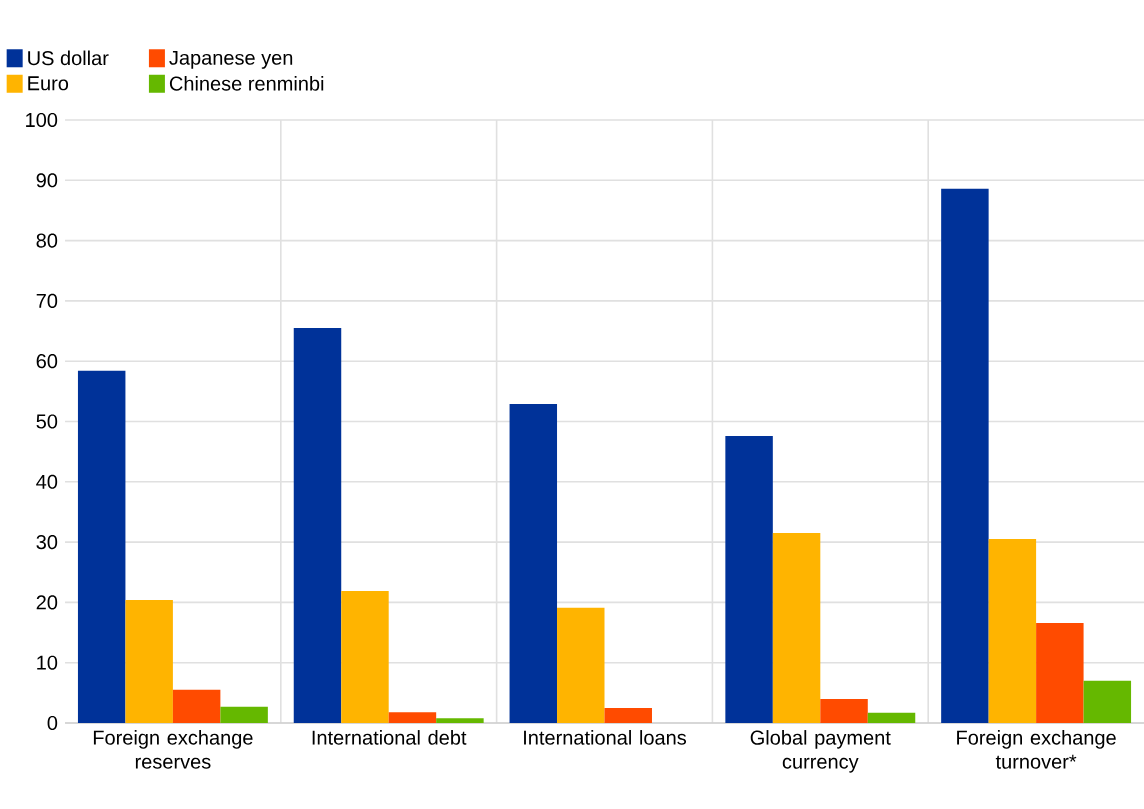  Describe the element at coordinates (47, 602) in the screenshot. I see `y-tick-label: 20` at that location.